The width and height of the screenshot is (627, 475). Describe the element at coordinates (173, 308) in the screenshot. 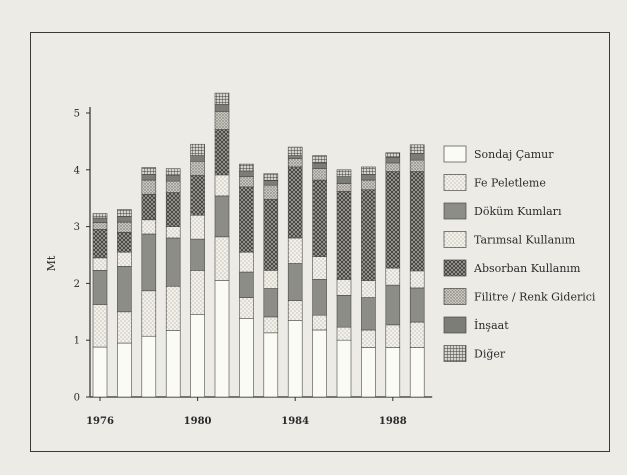

I see `bar-segment-fe-peletleme-1979` at that location.